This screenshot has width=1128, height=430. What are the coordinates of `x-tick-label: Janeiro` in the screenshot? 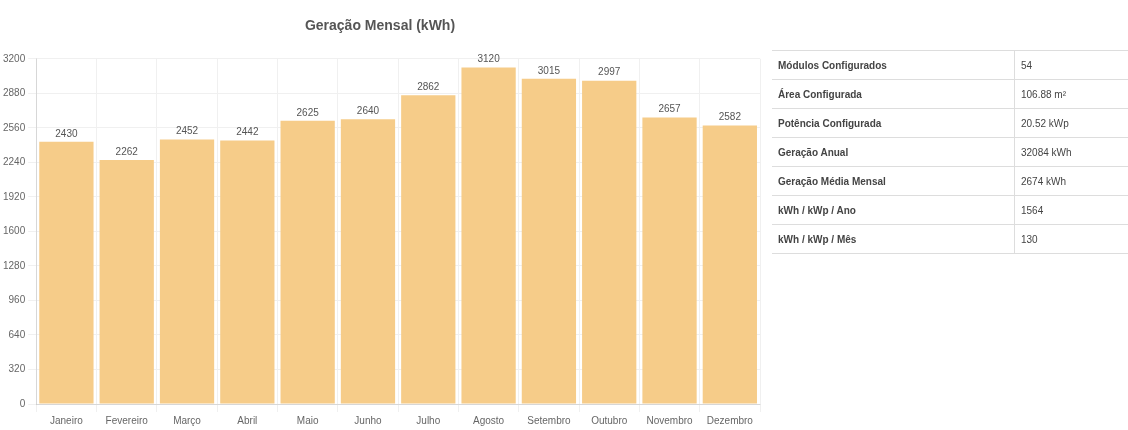 It's located at (67, 420).